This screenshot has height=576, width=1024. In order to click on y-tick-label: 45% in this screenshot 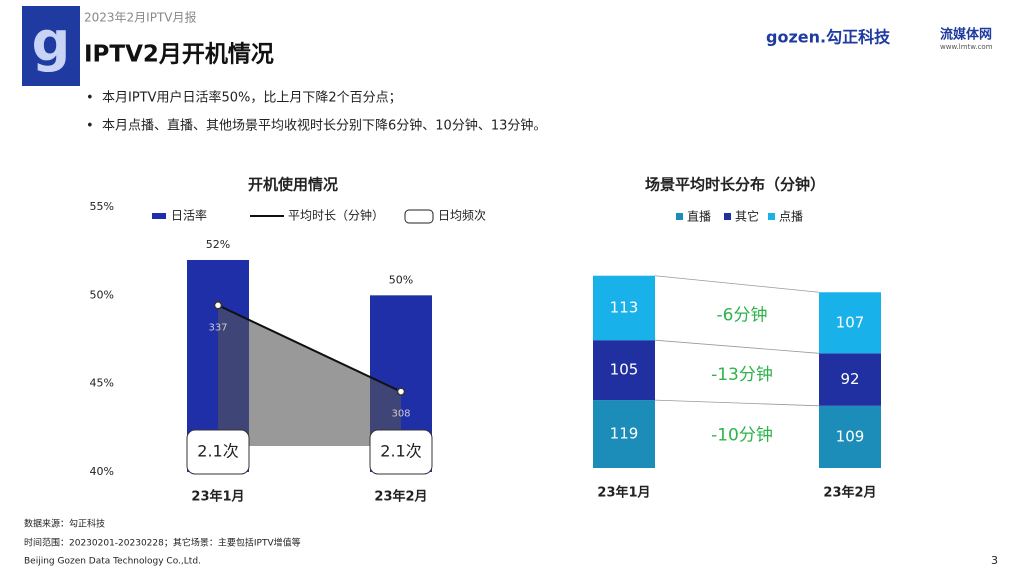, I will do `click(102, 383)`.